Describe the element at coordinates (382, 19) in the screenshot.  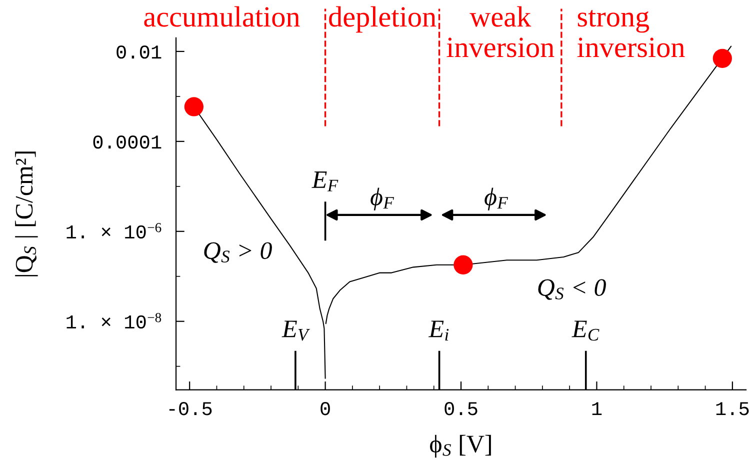
I see `text: depletion` at that location.